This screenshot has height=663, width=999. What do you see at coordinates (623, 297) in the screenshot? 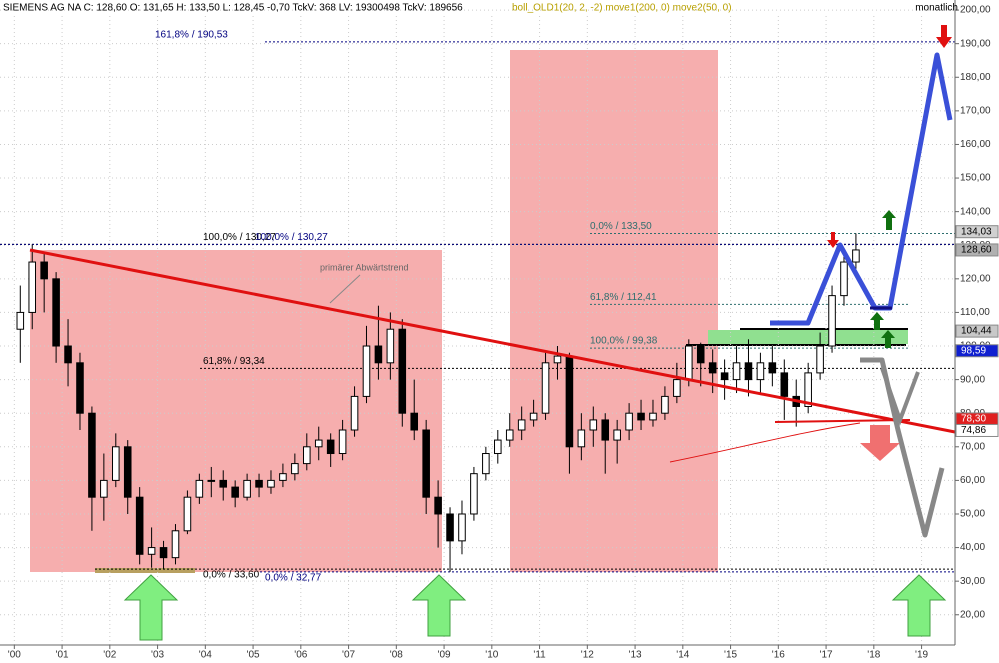
I see `fib-label: 61,8% / 112,41` at bounding box center [623, 297].